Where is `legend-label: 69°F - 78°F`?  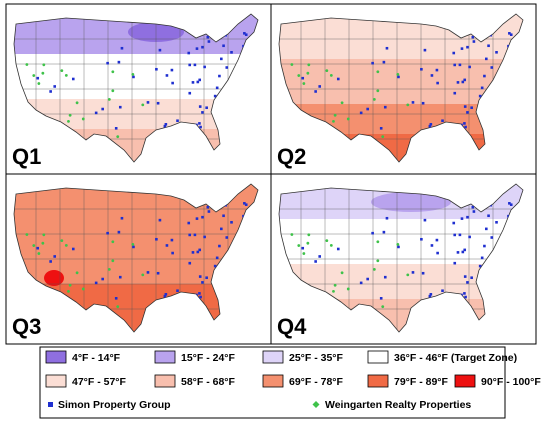 legend-label: 69°F - 78°F is located at coordinates (316, 382).